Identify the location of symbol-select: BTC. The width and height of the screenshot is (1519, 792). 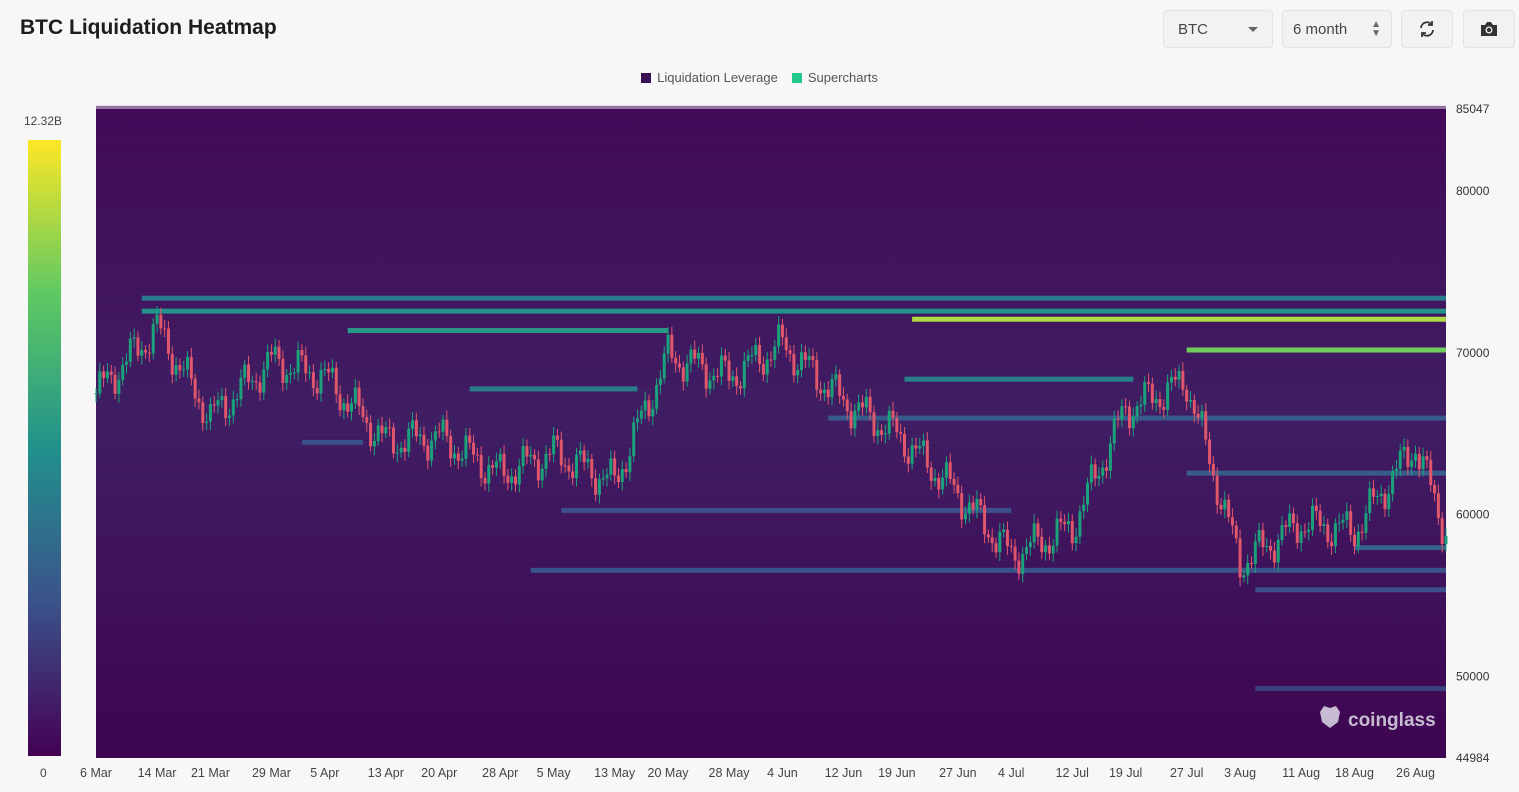
(1218, 29).